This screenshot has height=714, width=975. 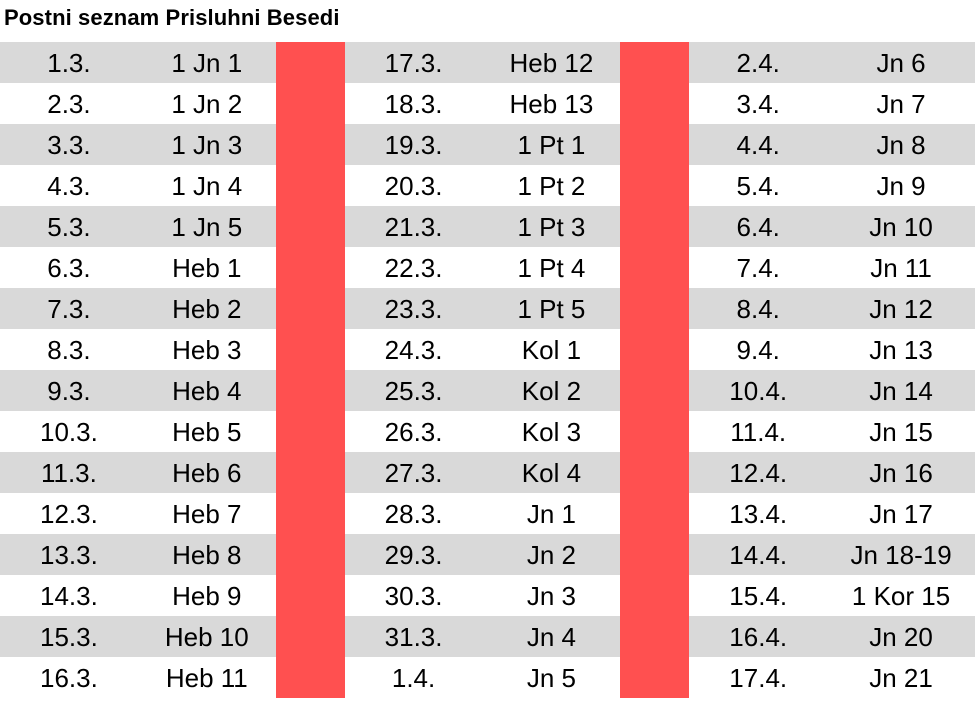 What do you see at coordinates (69, 596) in the screenshot?
I see `date-cell: 14.3.` at bounding box center [69, 596].